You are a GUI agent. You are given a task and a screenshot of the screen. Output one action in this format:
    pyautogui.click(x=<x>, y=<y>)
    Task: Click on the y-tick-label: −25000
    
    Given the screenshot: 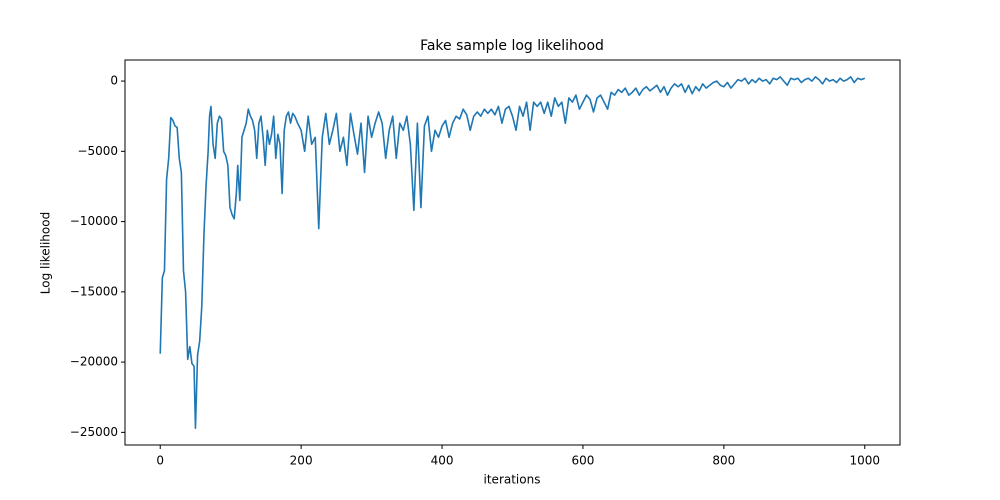 What is the action you would take?
    pyautogui.click(x=94, y=432)
    